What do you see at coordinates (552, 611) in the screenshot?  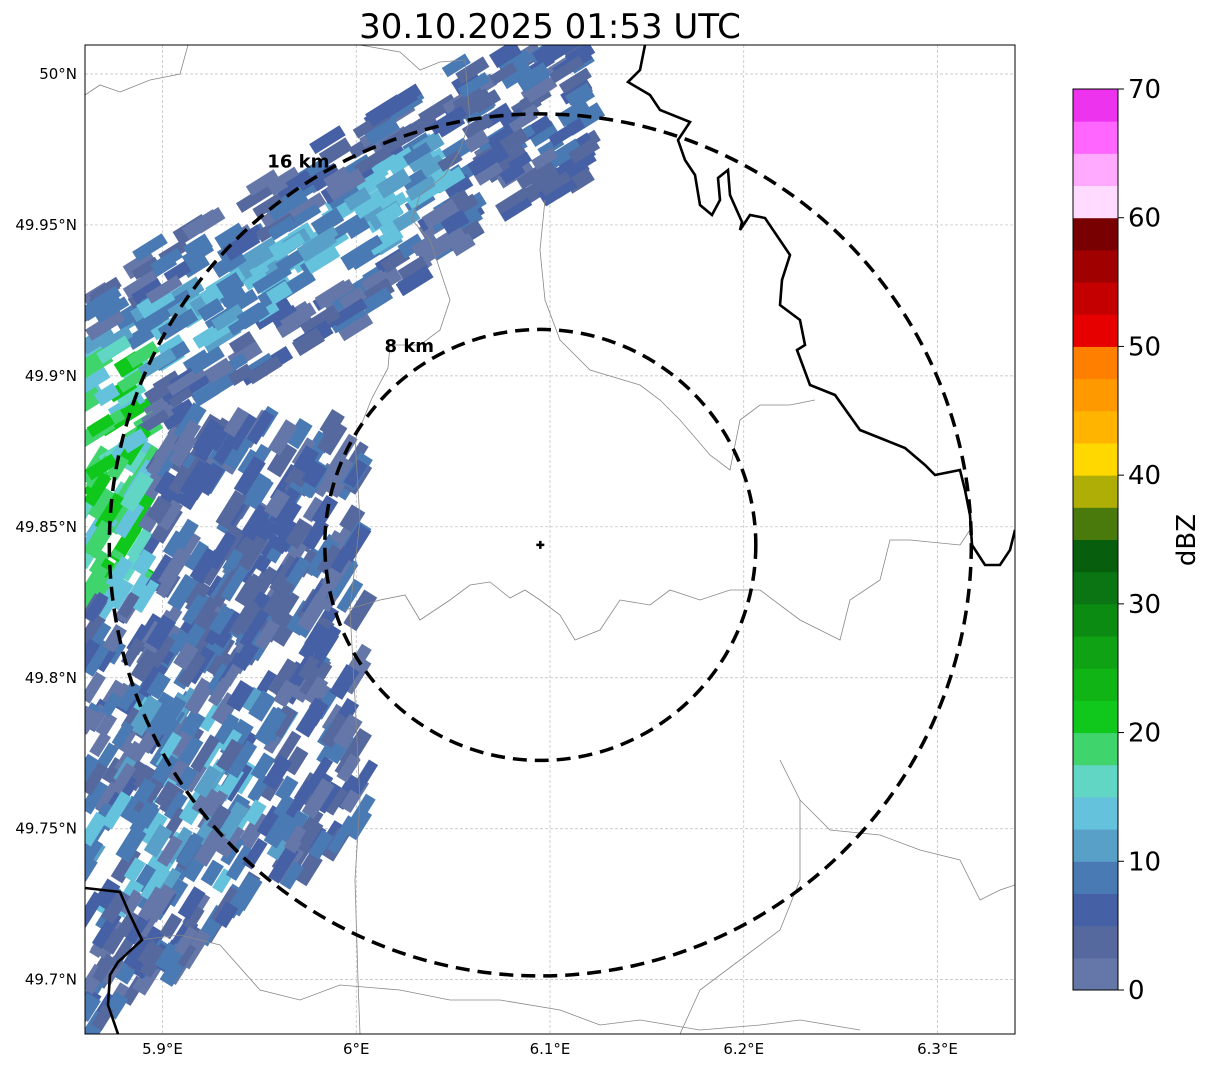 I see `admin-boundary` at bounding box center [552, 611].